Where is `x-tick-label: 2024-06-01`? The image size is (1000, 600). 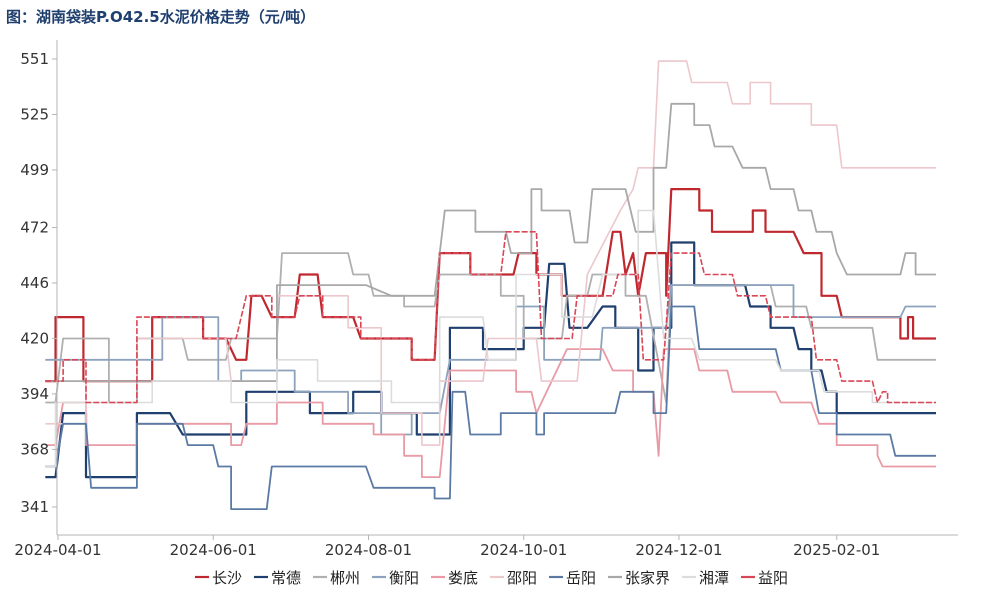 x-tick-label: 2024-06-01 is located at coordinates (213, 550).